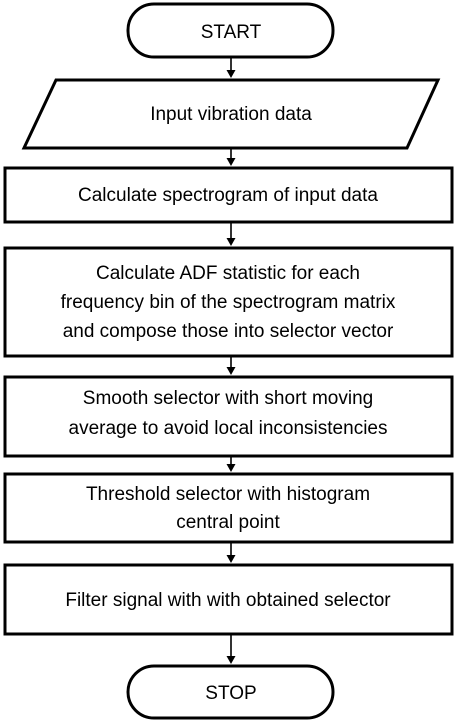 Image resolution: width=457 pixels, height=723 pixels. What do you see at coordinates (228, 522) in the screenshot?
I see `threshold-node-label-line-2: central point` at bounding box center [228, 522].